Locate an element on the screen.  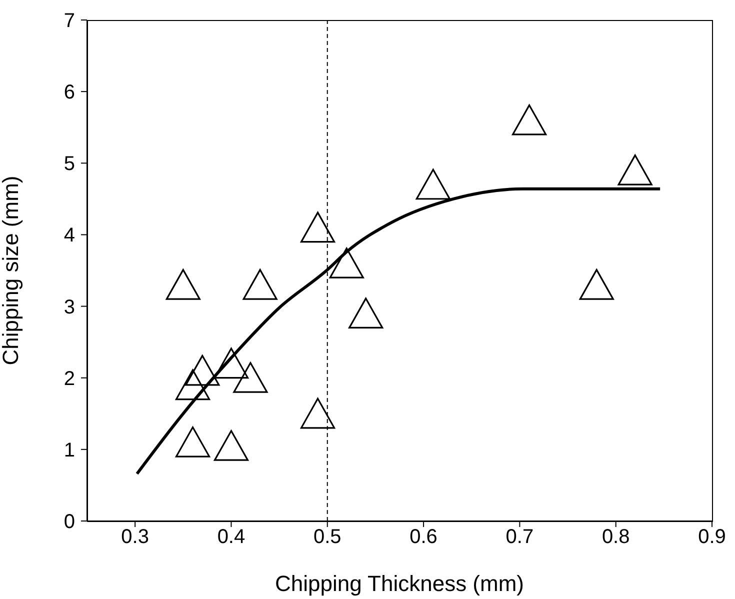
y-tick-label: 1 is located at coordinates (69, 450).